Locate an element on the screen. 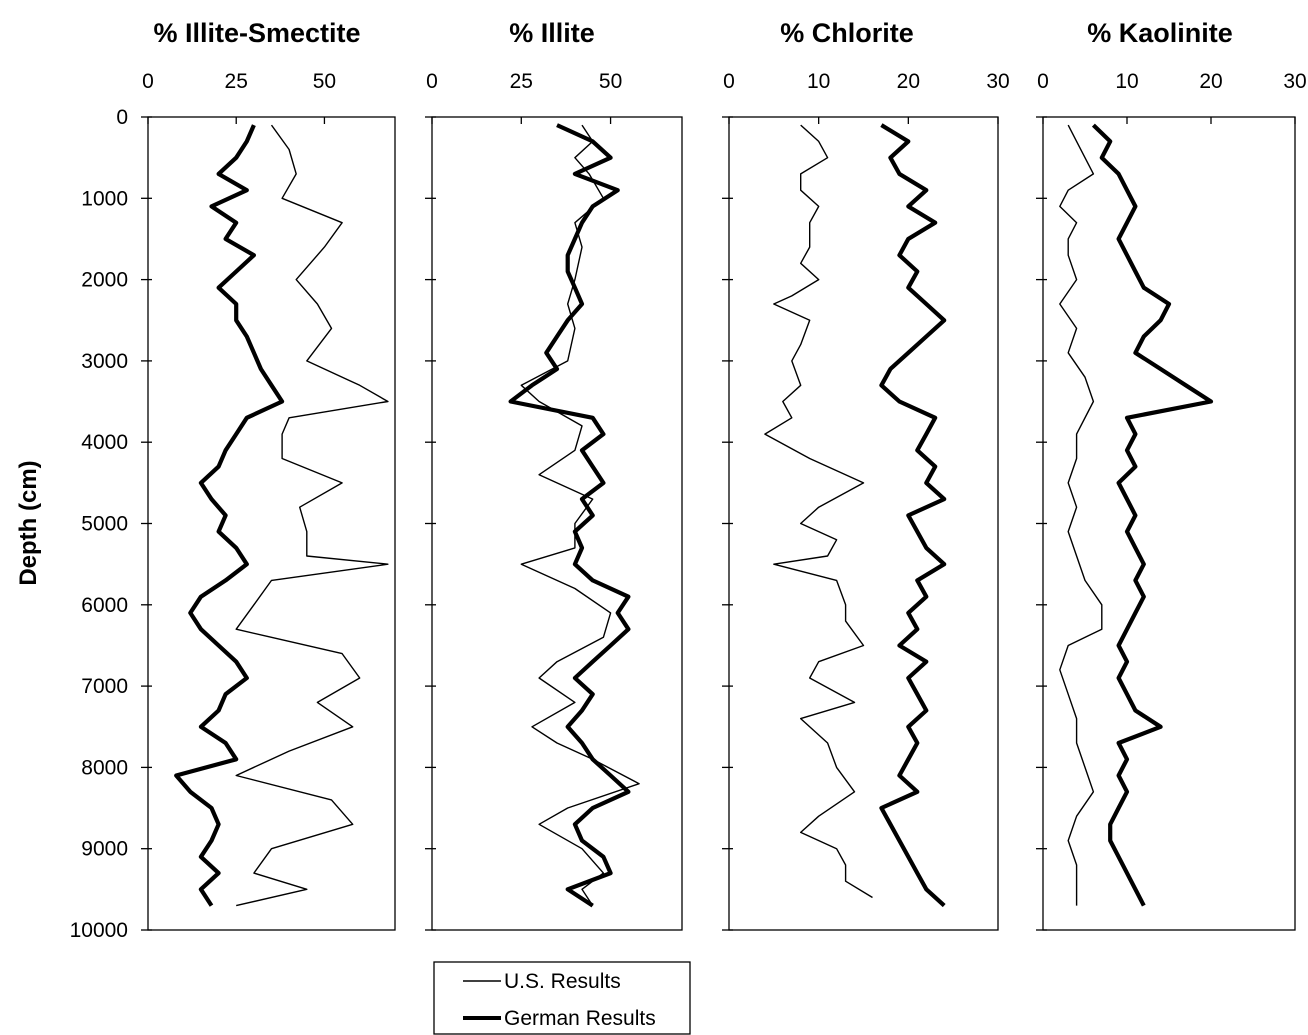 Image resolution: width=1308 pixels, height=1035 pixels. y-tick-label: 3000 is located at coordinates (104, 361).